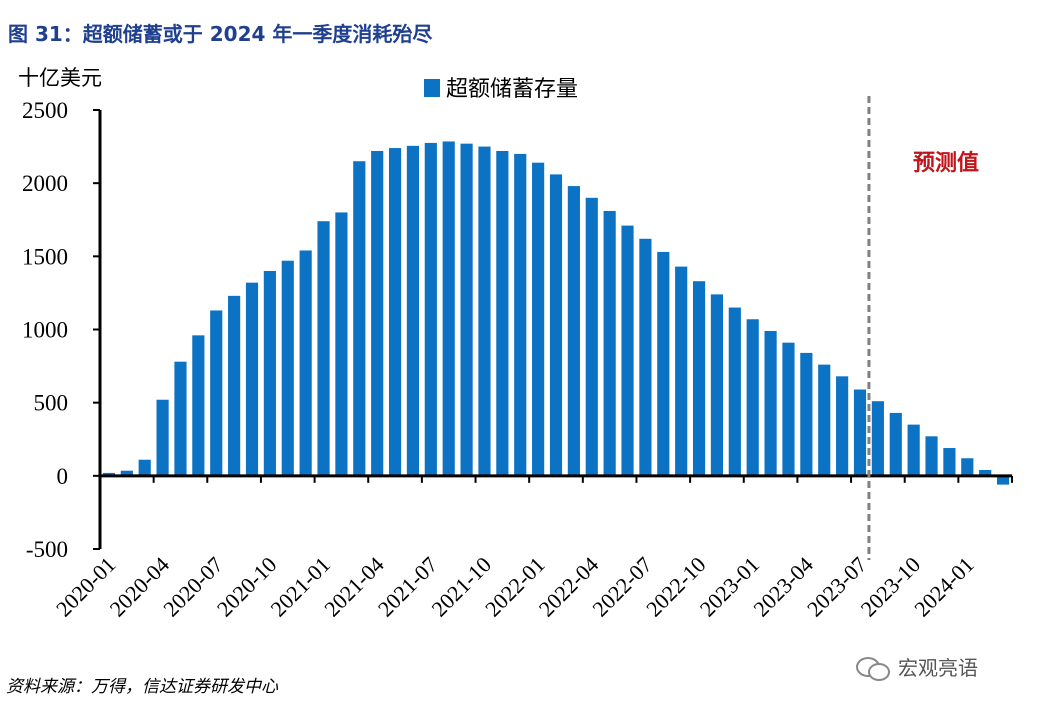 The image size is (1046, 712). I want to click on y-tick-label: 1500, so click(45, 256).